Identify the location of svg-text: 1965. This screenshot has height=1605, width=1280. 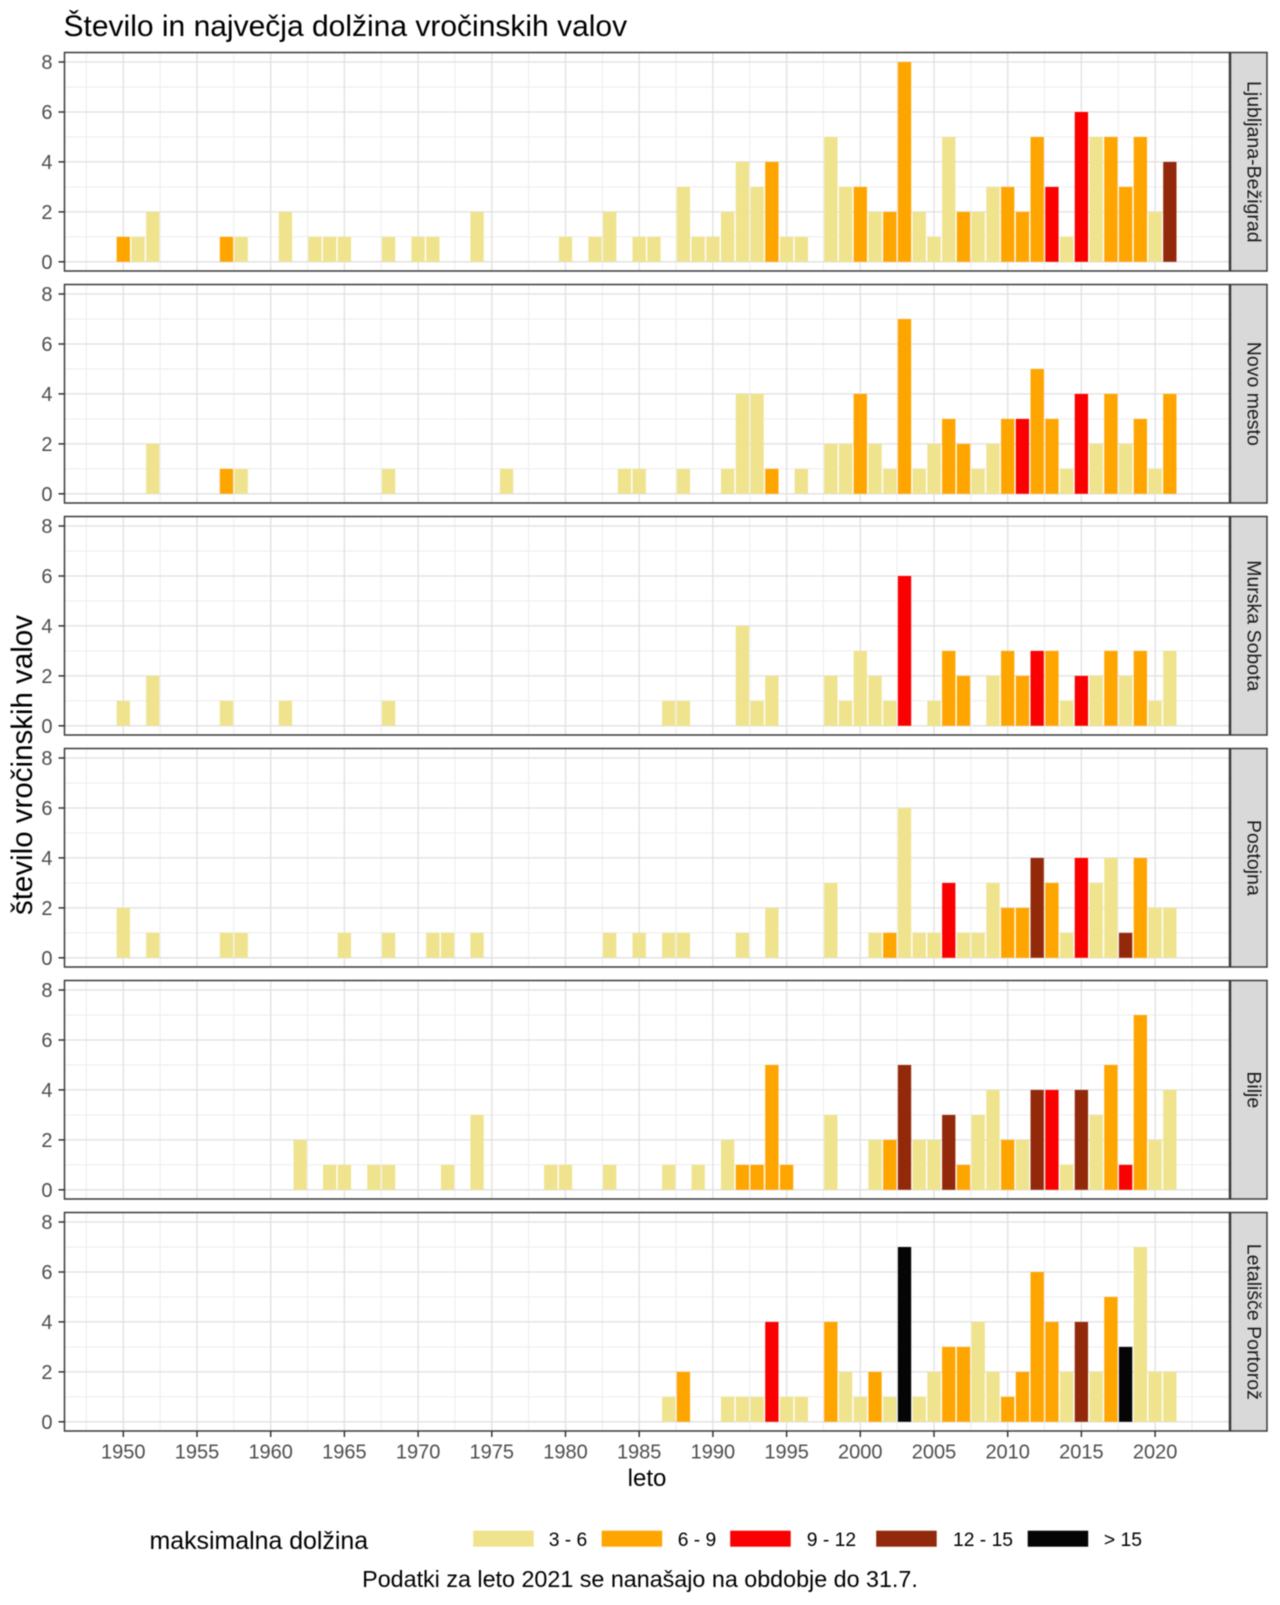
(344, 1453).